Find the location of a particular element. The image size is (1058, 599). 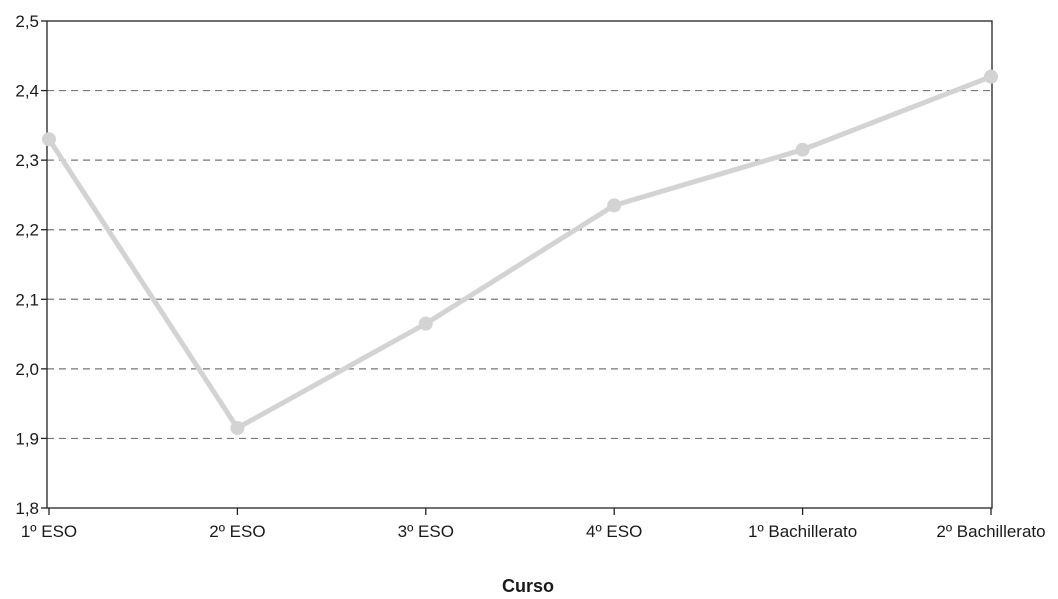

x-tick-label: 1º ESO is located at coordinates (49, 531).